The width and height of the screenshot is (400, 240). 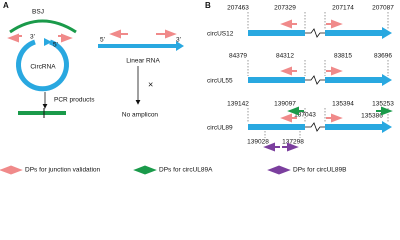 I want to click on coordinate: 83696, so click(x=383, y=56).